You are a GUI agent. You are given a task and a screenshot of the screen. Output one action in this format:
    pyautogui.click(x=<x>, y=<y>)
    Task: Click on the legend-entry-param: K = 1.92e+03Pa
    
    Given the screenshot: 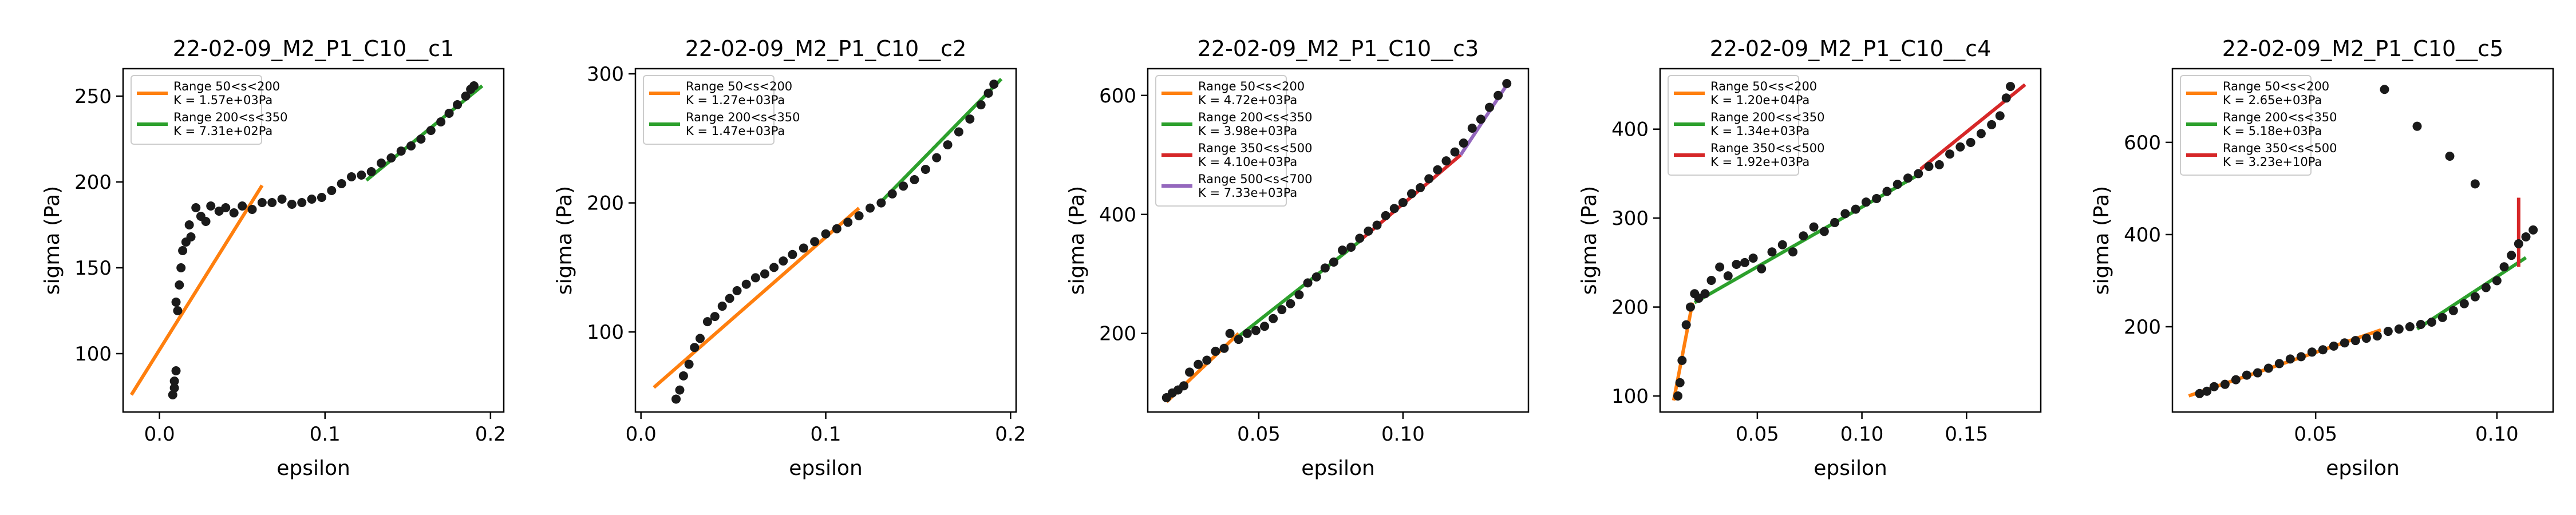 What is the action you would take?
    pyautogui.click(x=1759, y=162)
    